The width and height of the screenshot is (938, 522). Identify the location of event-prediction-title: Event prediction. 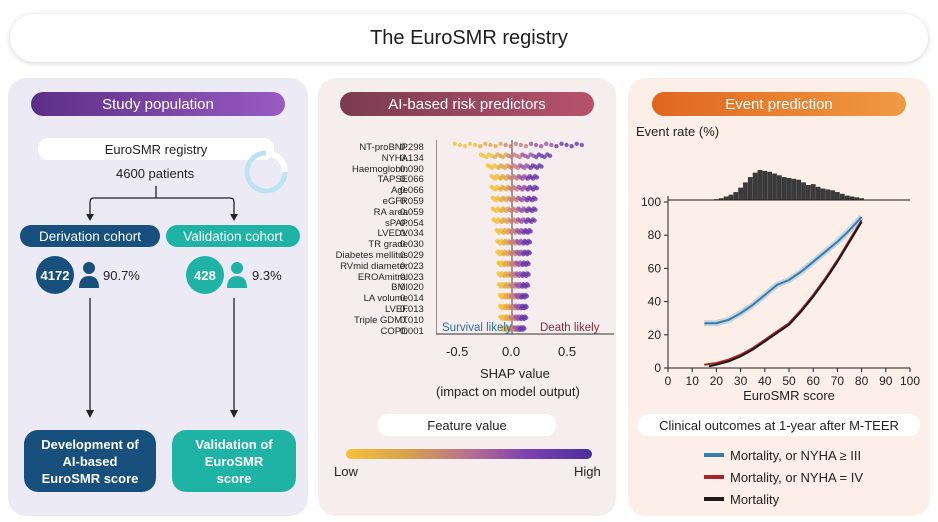
(779, 104).